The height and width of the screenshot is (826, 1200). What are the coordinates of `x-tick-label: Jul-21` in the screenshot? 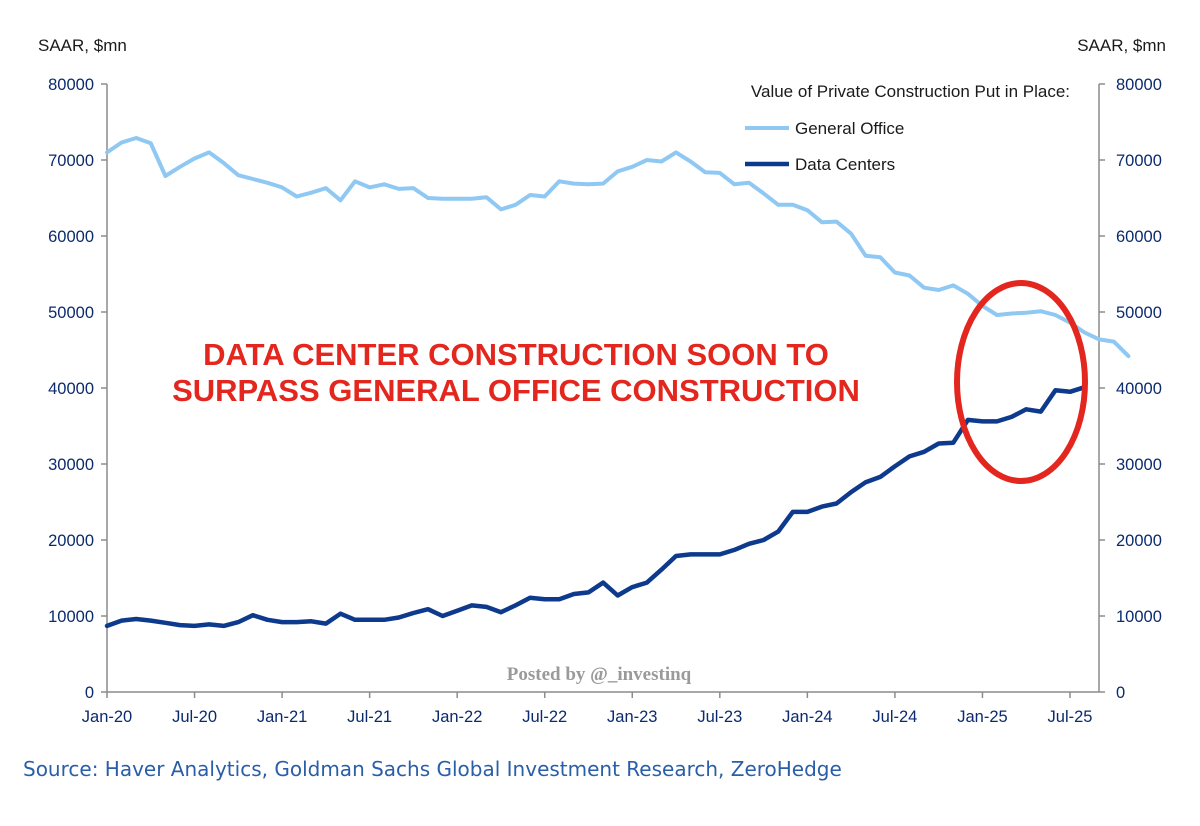 It's located at (369, 717).